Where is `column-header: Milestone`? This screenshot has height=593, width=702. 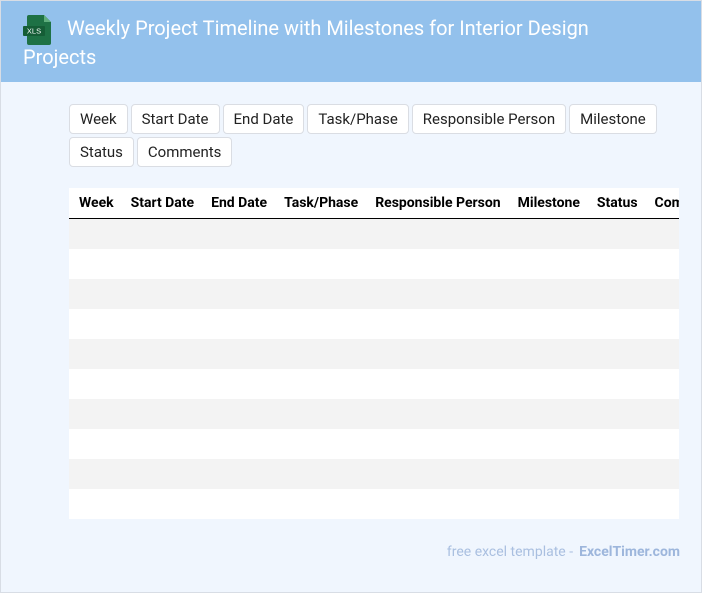 column-header: Milestone is located at coordinates (547, 203).